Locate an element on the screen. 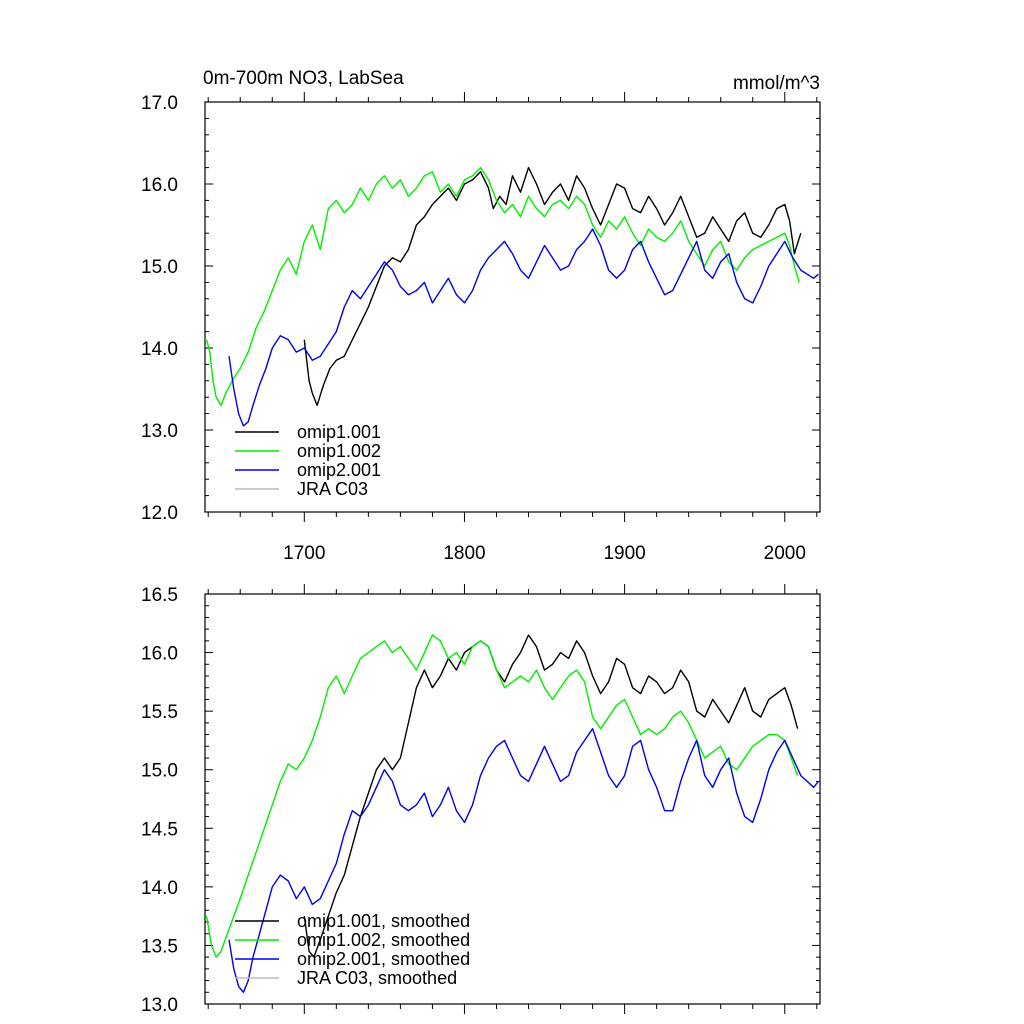 The image size is (1024, 1024). series-line-omip2-001-smoothed is located at coordinates (523, 860).